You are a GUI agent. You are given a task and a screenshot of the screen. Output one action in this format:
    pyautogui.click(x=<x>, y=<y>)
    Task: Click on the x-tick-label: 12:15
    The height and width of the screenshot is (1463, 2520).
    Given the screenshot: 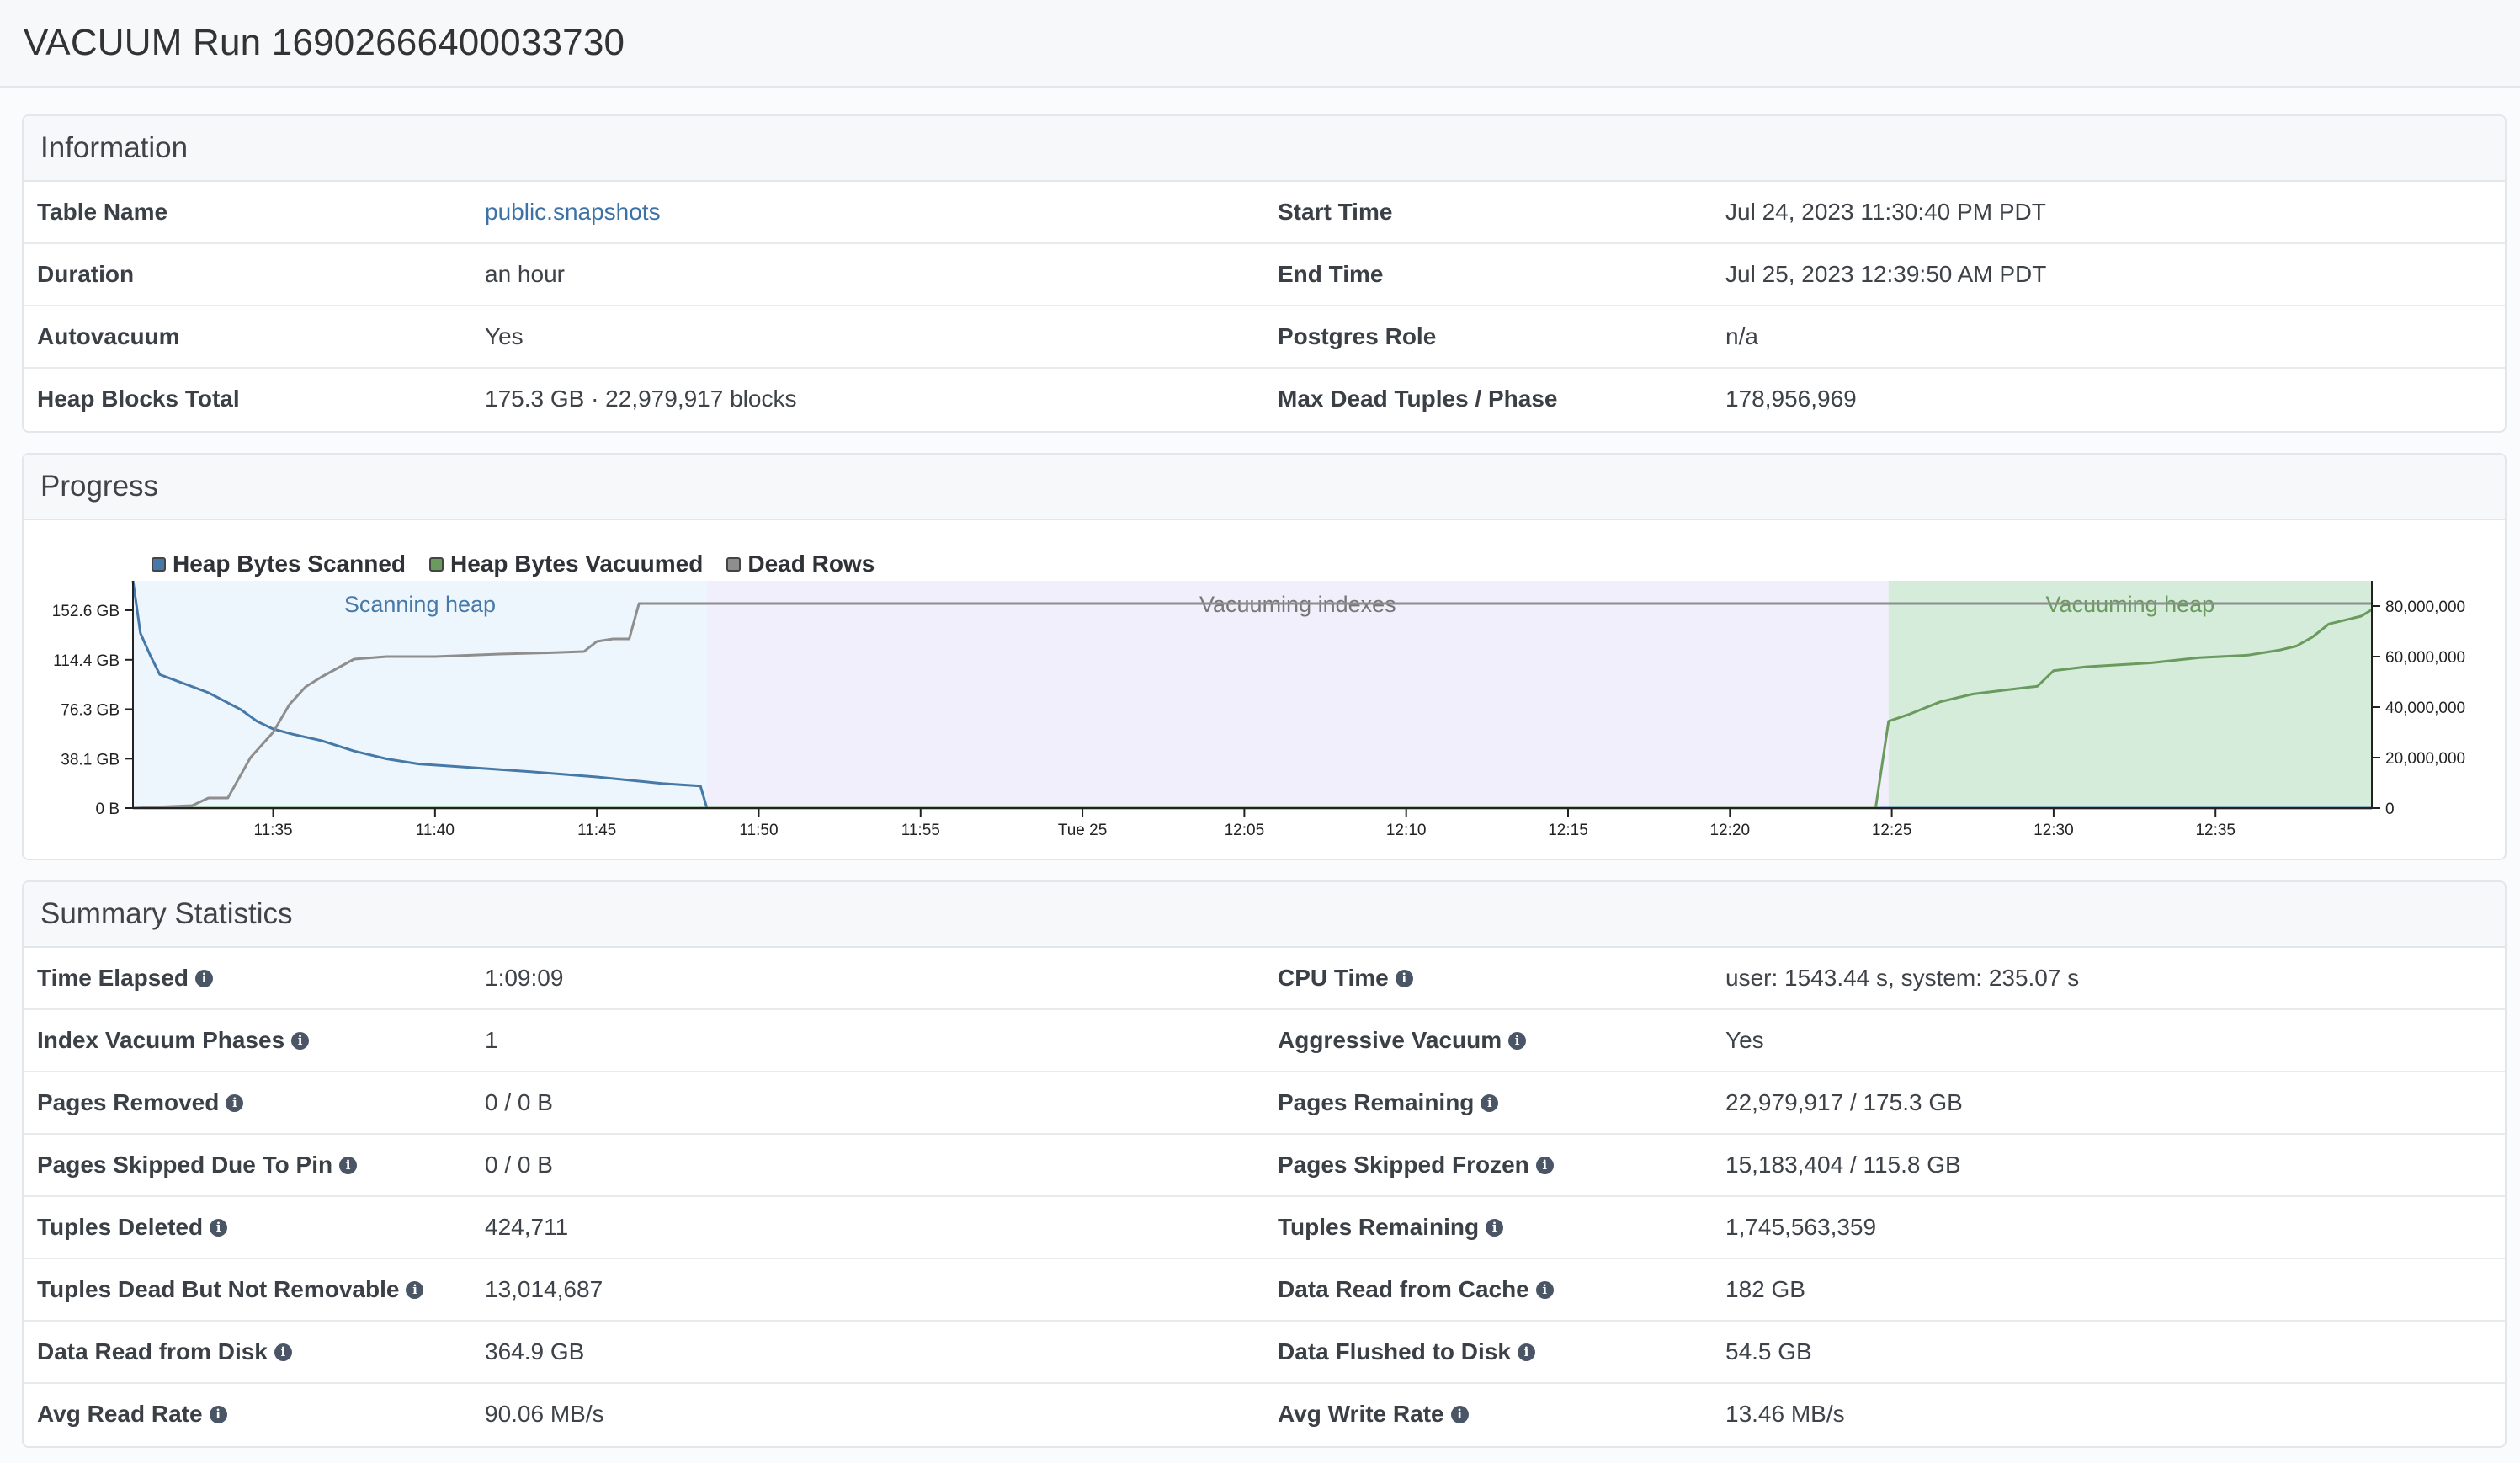 What is the action you would take?
    pyautogui.click(x=1568, y=830)
    